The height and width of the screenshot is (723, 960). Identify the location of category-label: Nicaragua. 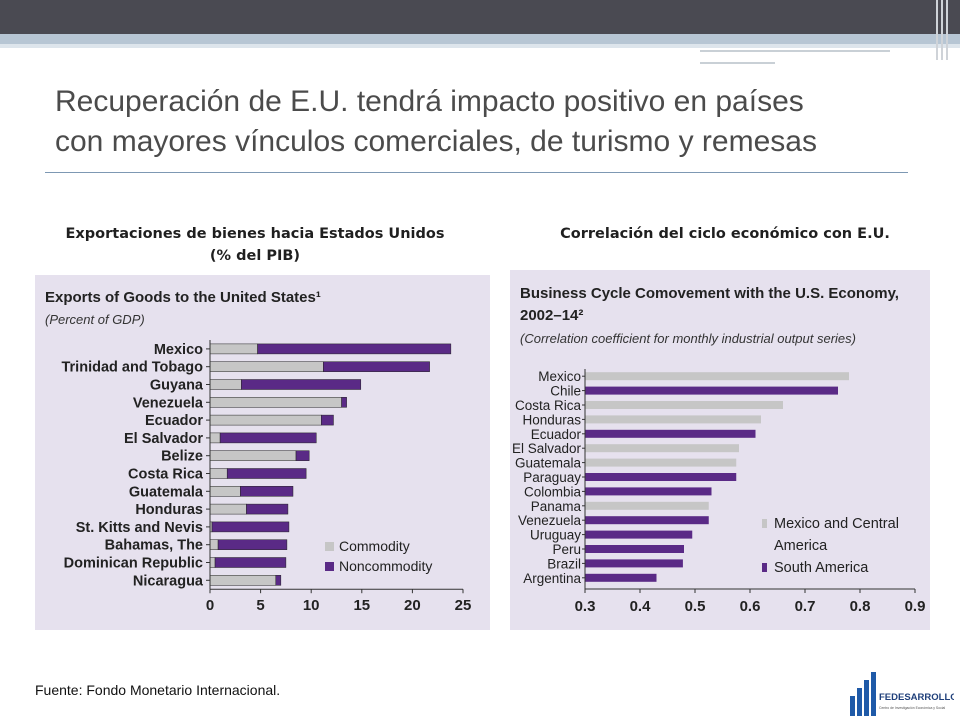
(168, 581).